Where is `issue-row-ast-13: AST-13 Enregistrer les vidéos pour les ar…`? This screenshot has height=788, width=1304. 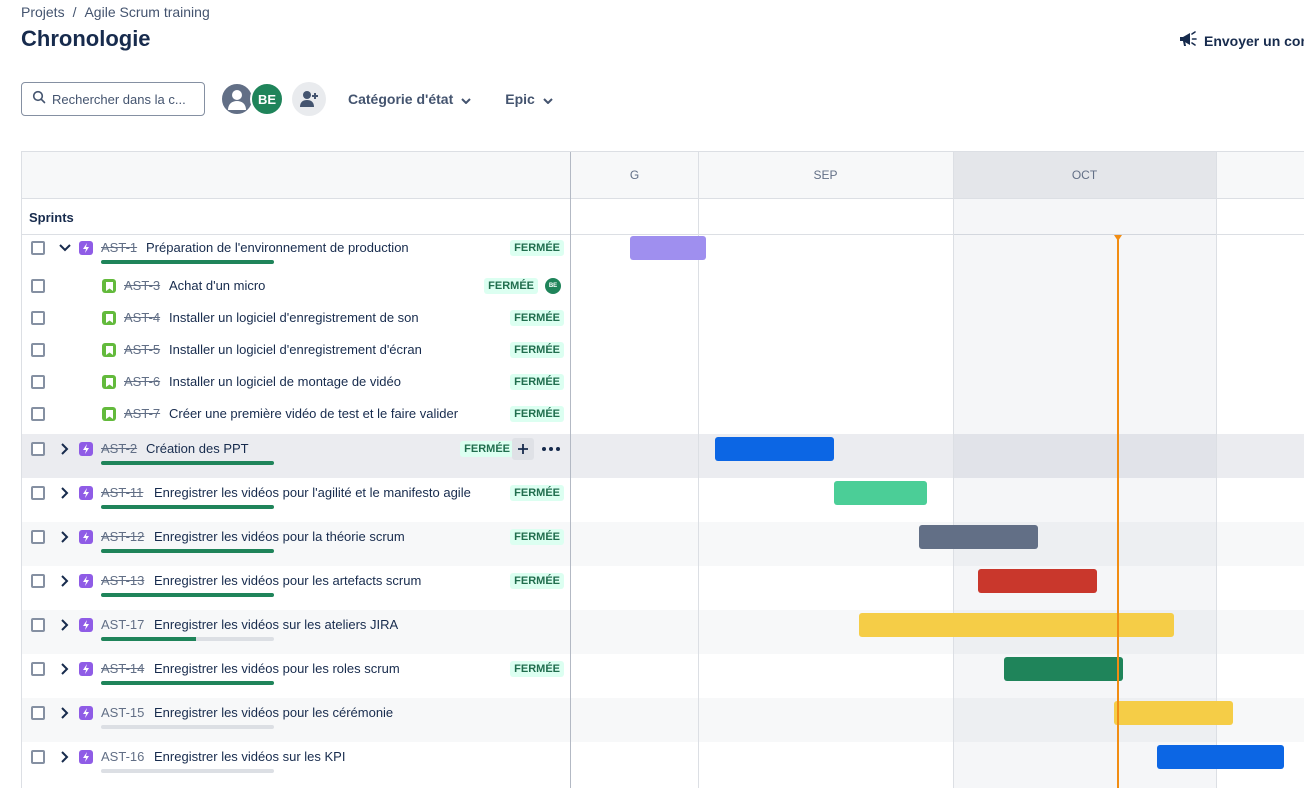
issue-row-ast-13: AST-13 Enregistrer les vidéos pour les ar… is located at coordinates (663, 588).